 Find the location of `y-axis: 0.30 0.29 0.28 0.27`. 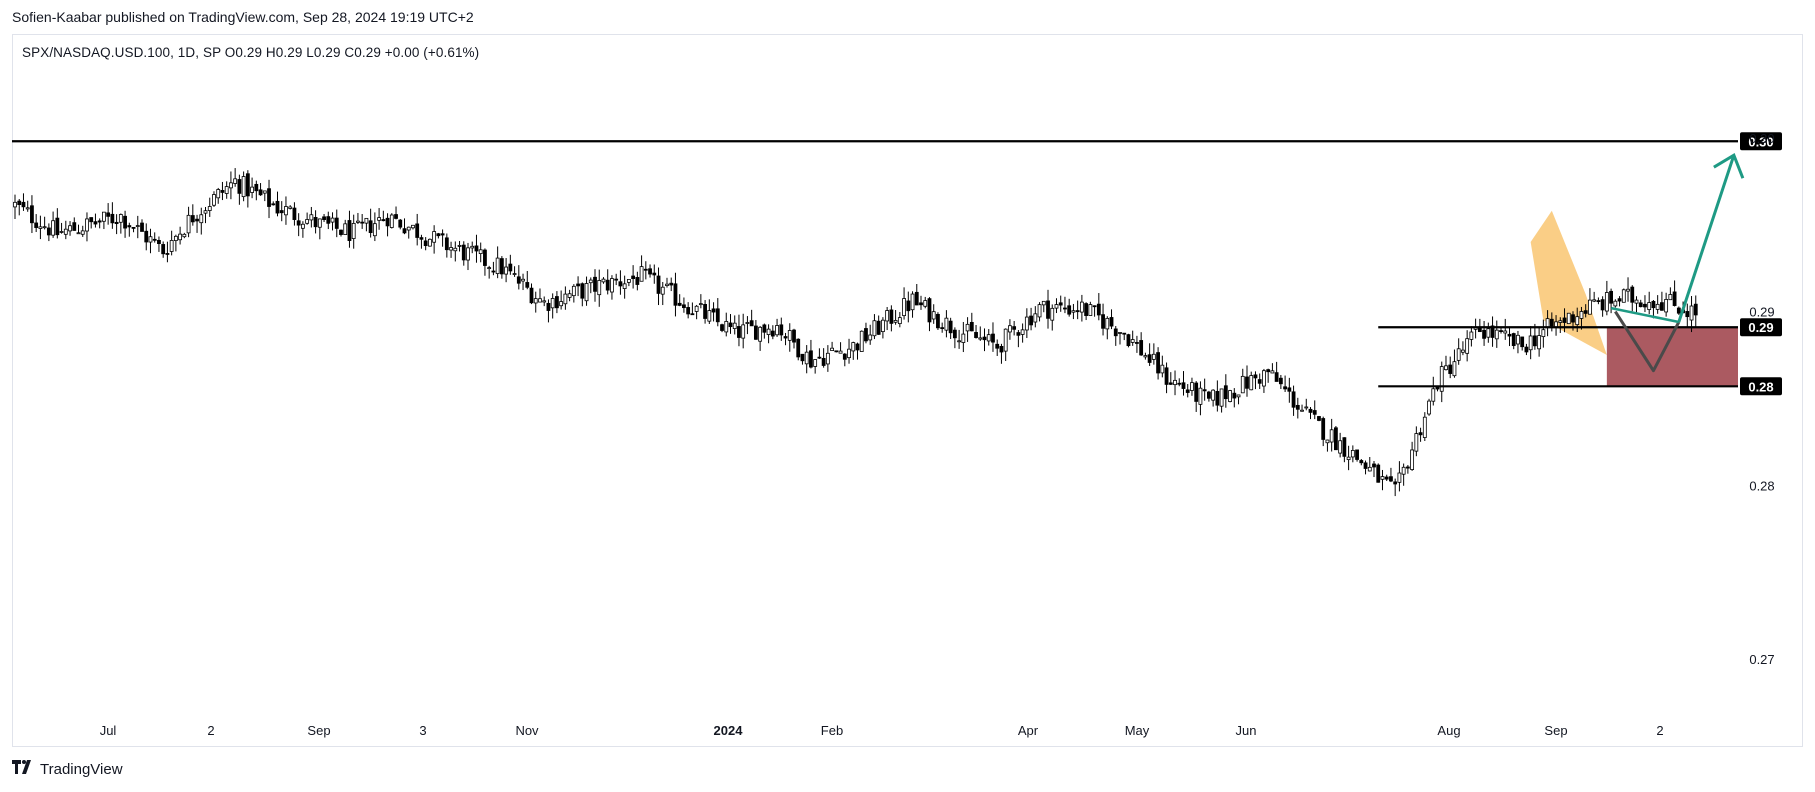

y-axis: 0.30 0.29 0.28 0.27 is located at coordinates (1761, 399).